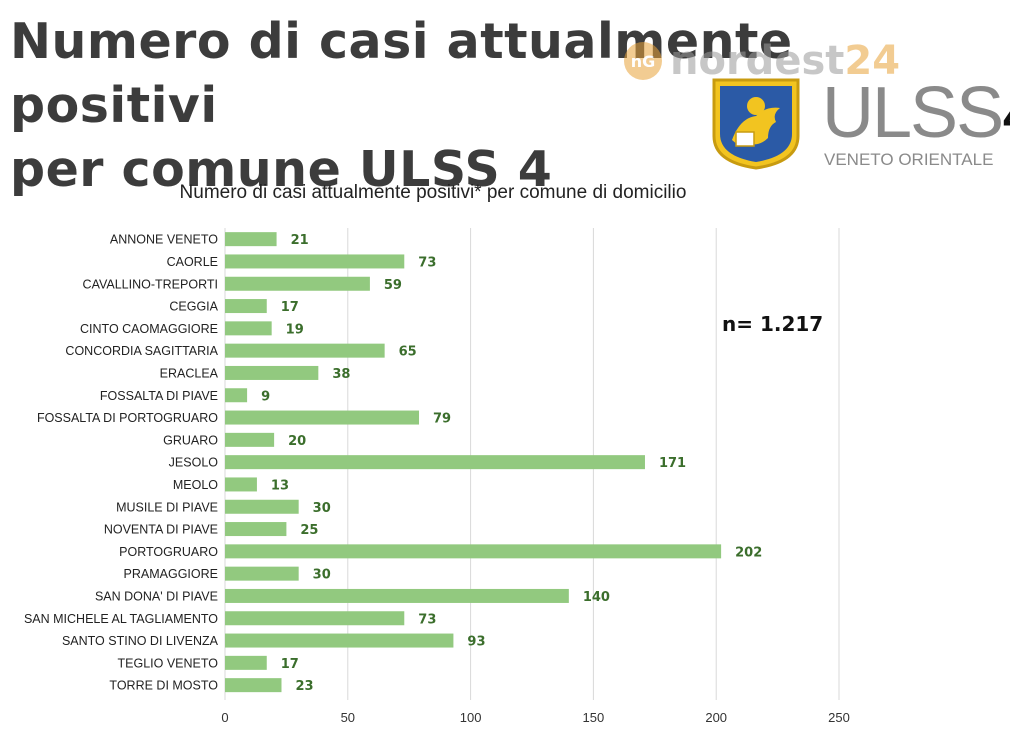 This screenshot has width=1010, height=731. I want to click on value-label: 202, so click(748, 552).